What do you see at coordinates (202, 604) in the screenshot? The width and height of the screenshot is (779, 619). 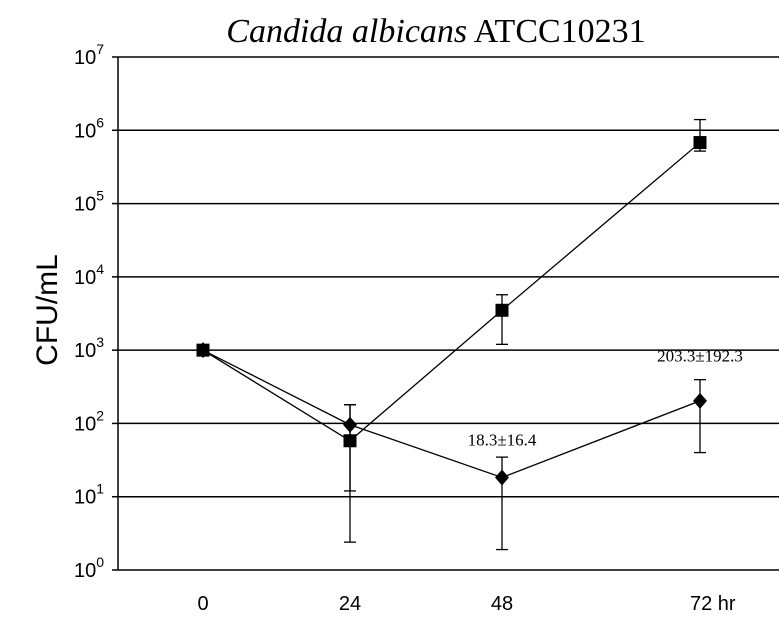 I see `x-tick-label: 0` at bounding box center [202, 604].